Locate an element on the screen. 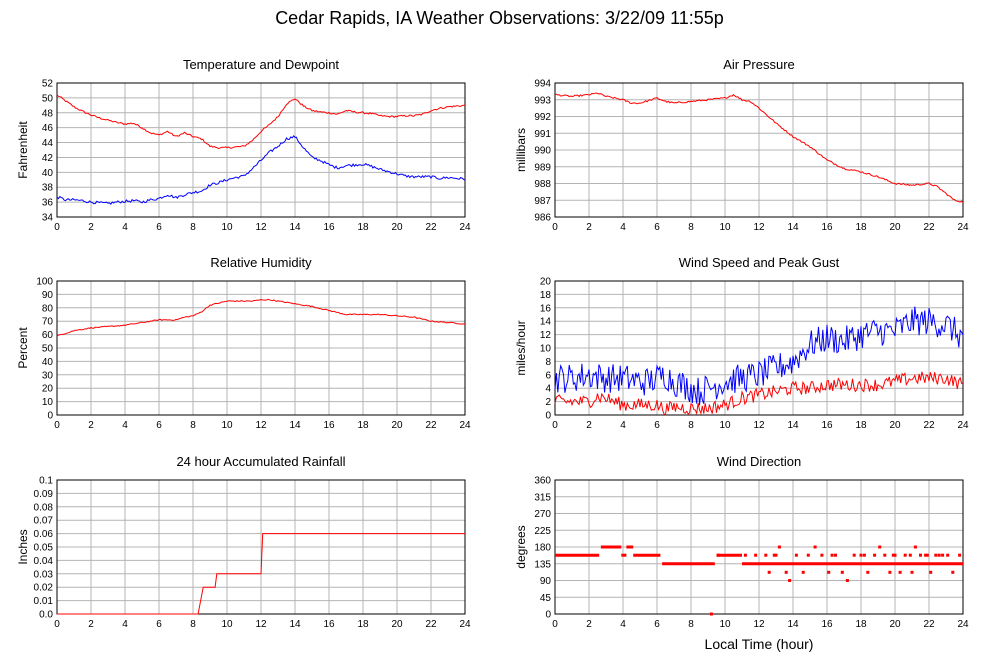 The image size is (999, 659). x-tick-label: 8 is located at coordinates (193, 425).